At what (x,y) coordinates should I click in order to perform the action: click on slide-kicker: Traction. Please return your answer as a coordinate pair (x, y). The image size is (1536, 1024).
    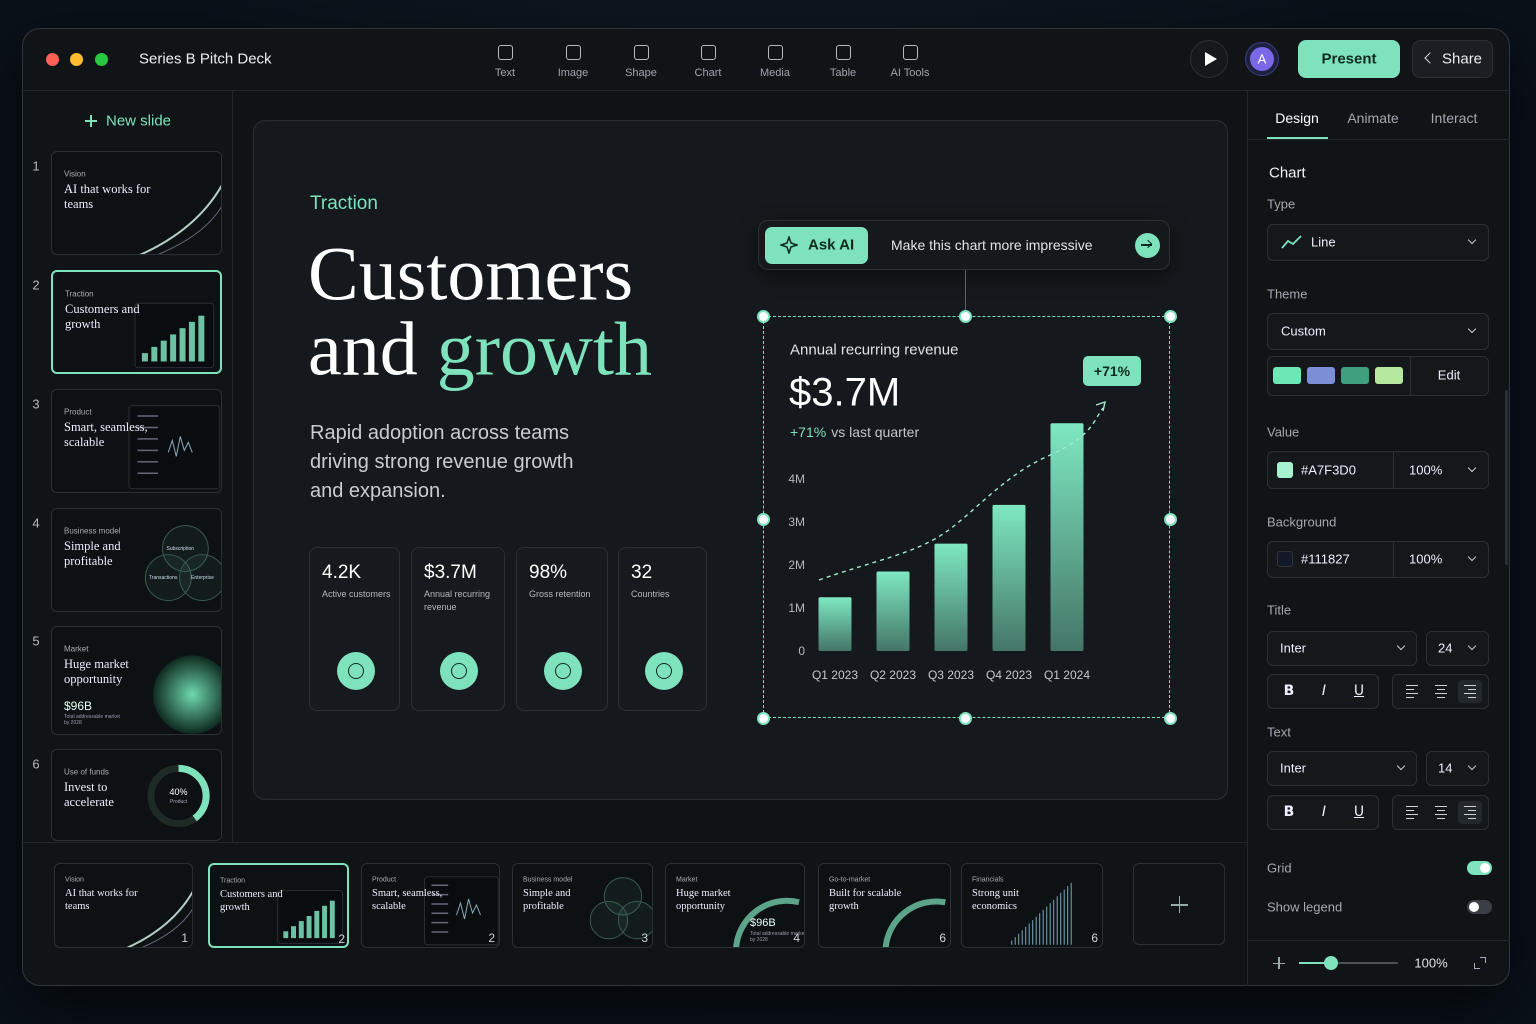
    Looking at the image, I should click on (344, 203).